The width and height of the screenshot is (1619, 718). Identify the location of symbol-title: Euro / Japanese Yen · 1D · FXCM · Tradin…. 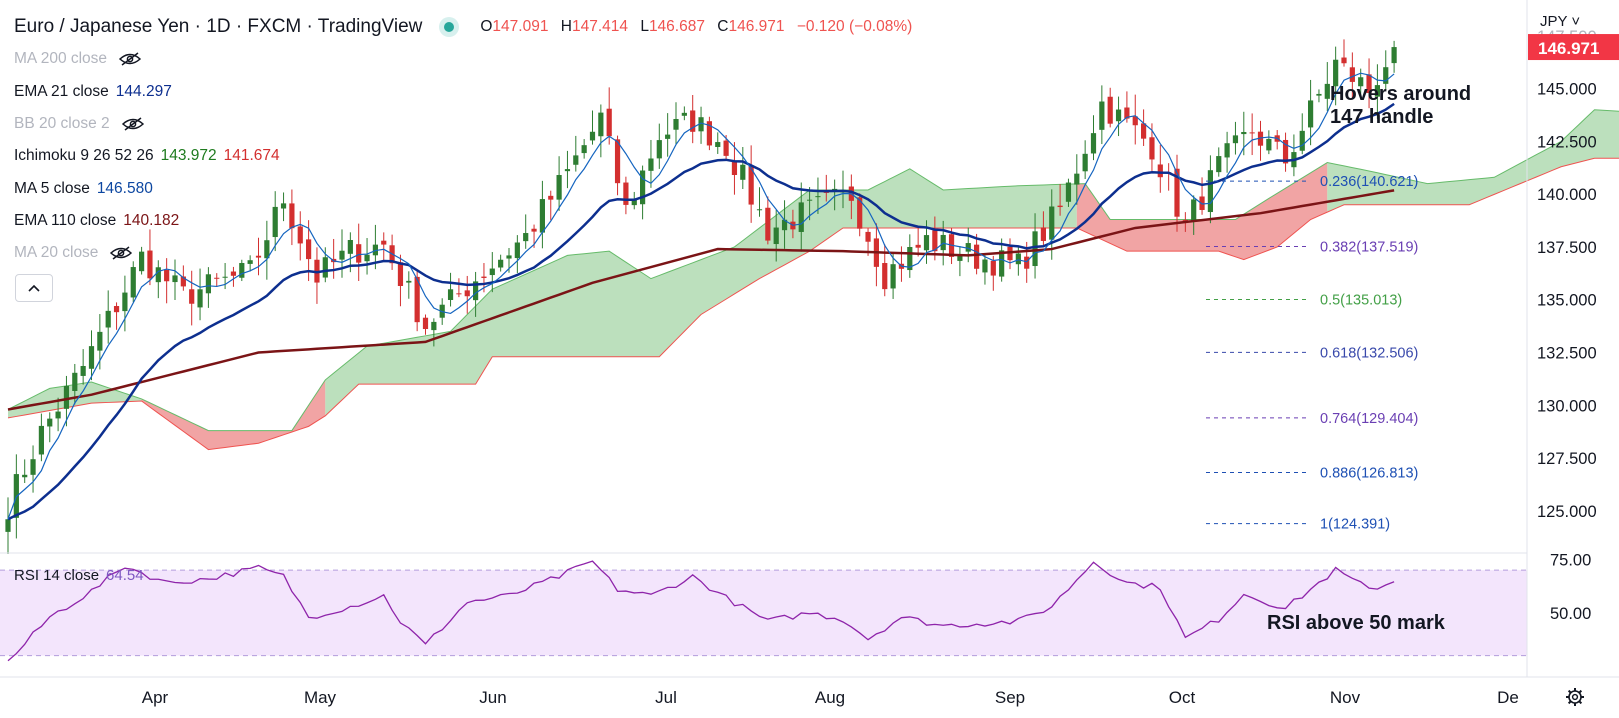
(218, 27).